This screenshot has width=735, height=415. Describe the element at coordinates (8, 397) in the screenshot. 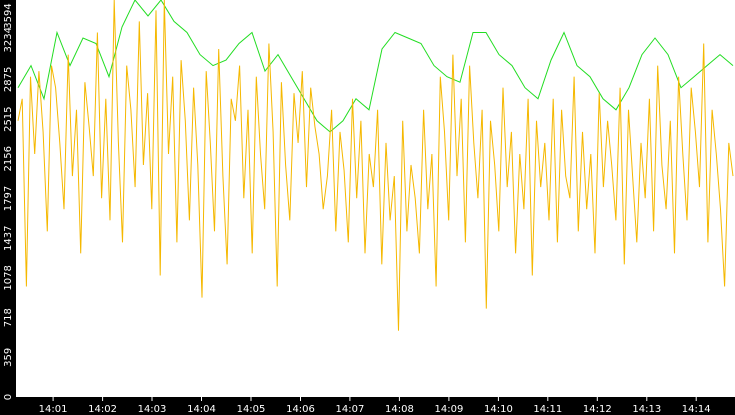

I see `y-tick-label: 0` at that location.